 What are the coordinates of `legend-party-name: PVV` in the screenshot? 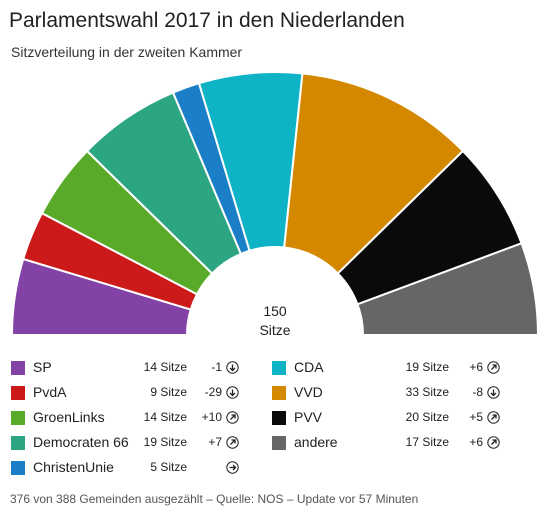 It's located at (308, 417).